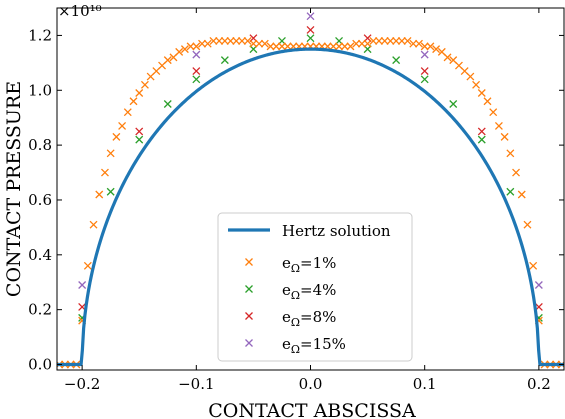 This screenshot has height=419, width=565. I want to click on x-tick-label: 0.1, so click(425, 384).